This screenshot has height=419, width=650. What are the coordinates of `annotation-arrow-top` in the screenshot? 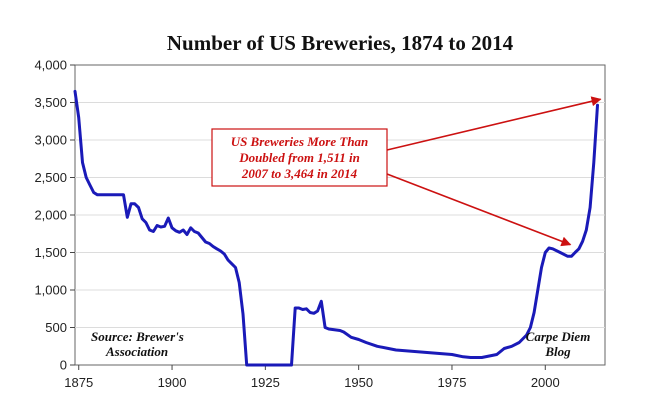 It's located at (494, 123).